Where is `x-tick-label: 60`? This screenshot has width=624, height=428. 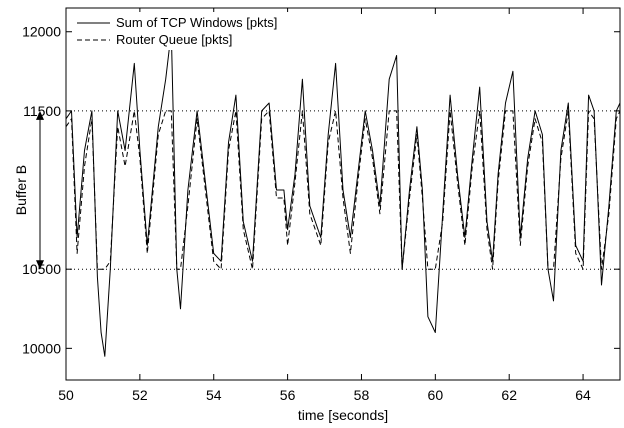
x-tick-label: 60 is located at coordinates (436, 395).